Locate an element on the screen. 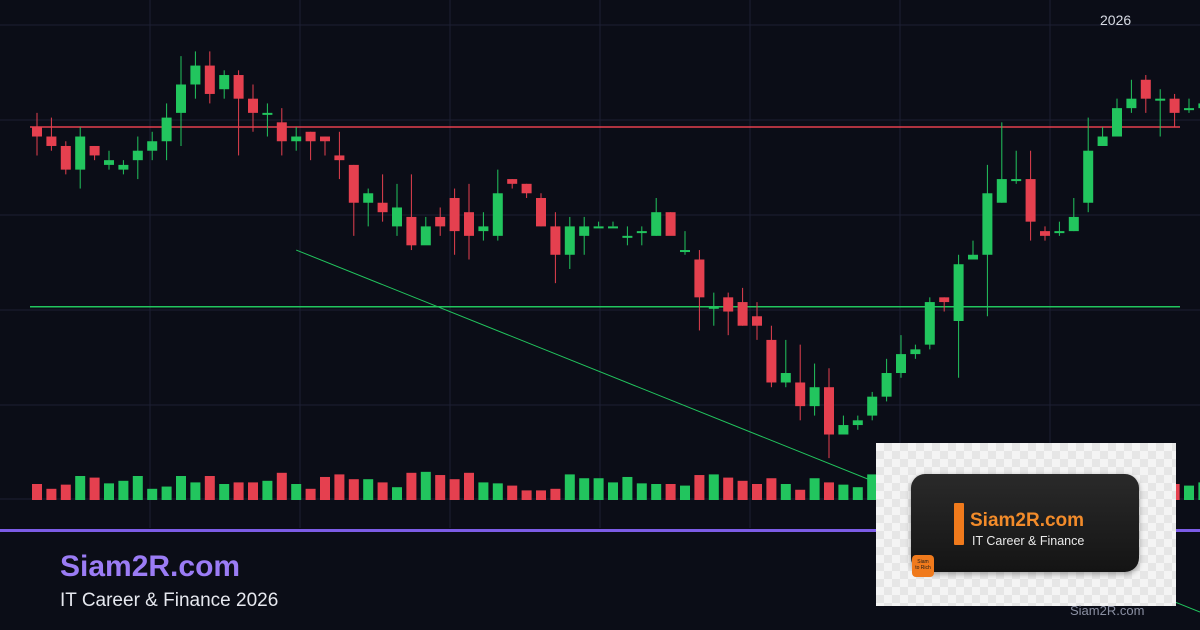 This screenshot has width=1200, height=630. logo-name: Siam2R.com is located at coordinates (1027, 520).